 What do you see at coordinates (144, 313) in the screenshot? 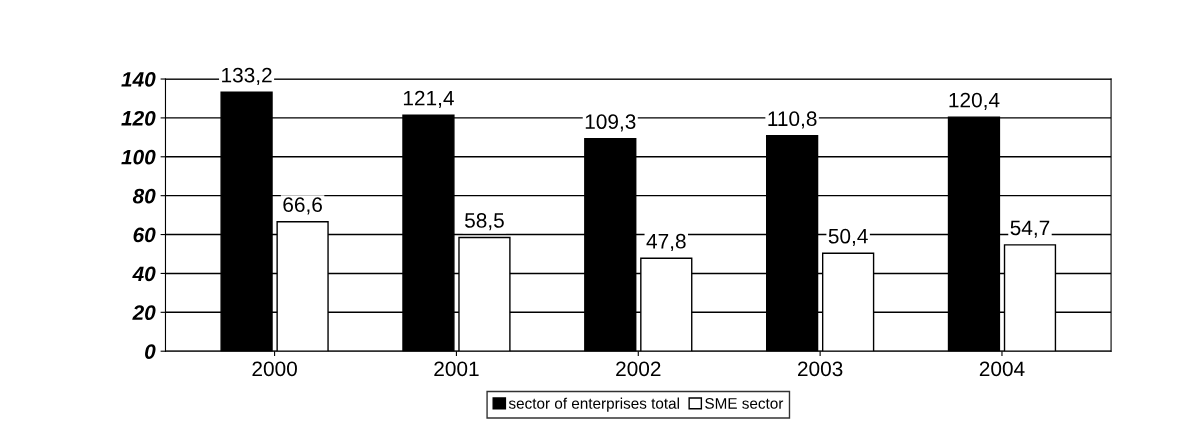
I see `y-tick-label: 20` at bounding box center [144, 313].